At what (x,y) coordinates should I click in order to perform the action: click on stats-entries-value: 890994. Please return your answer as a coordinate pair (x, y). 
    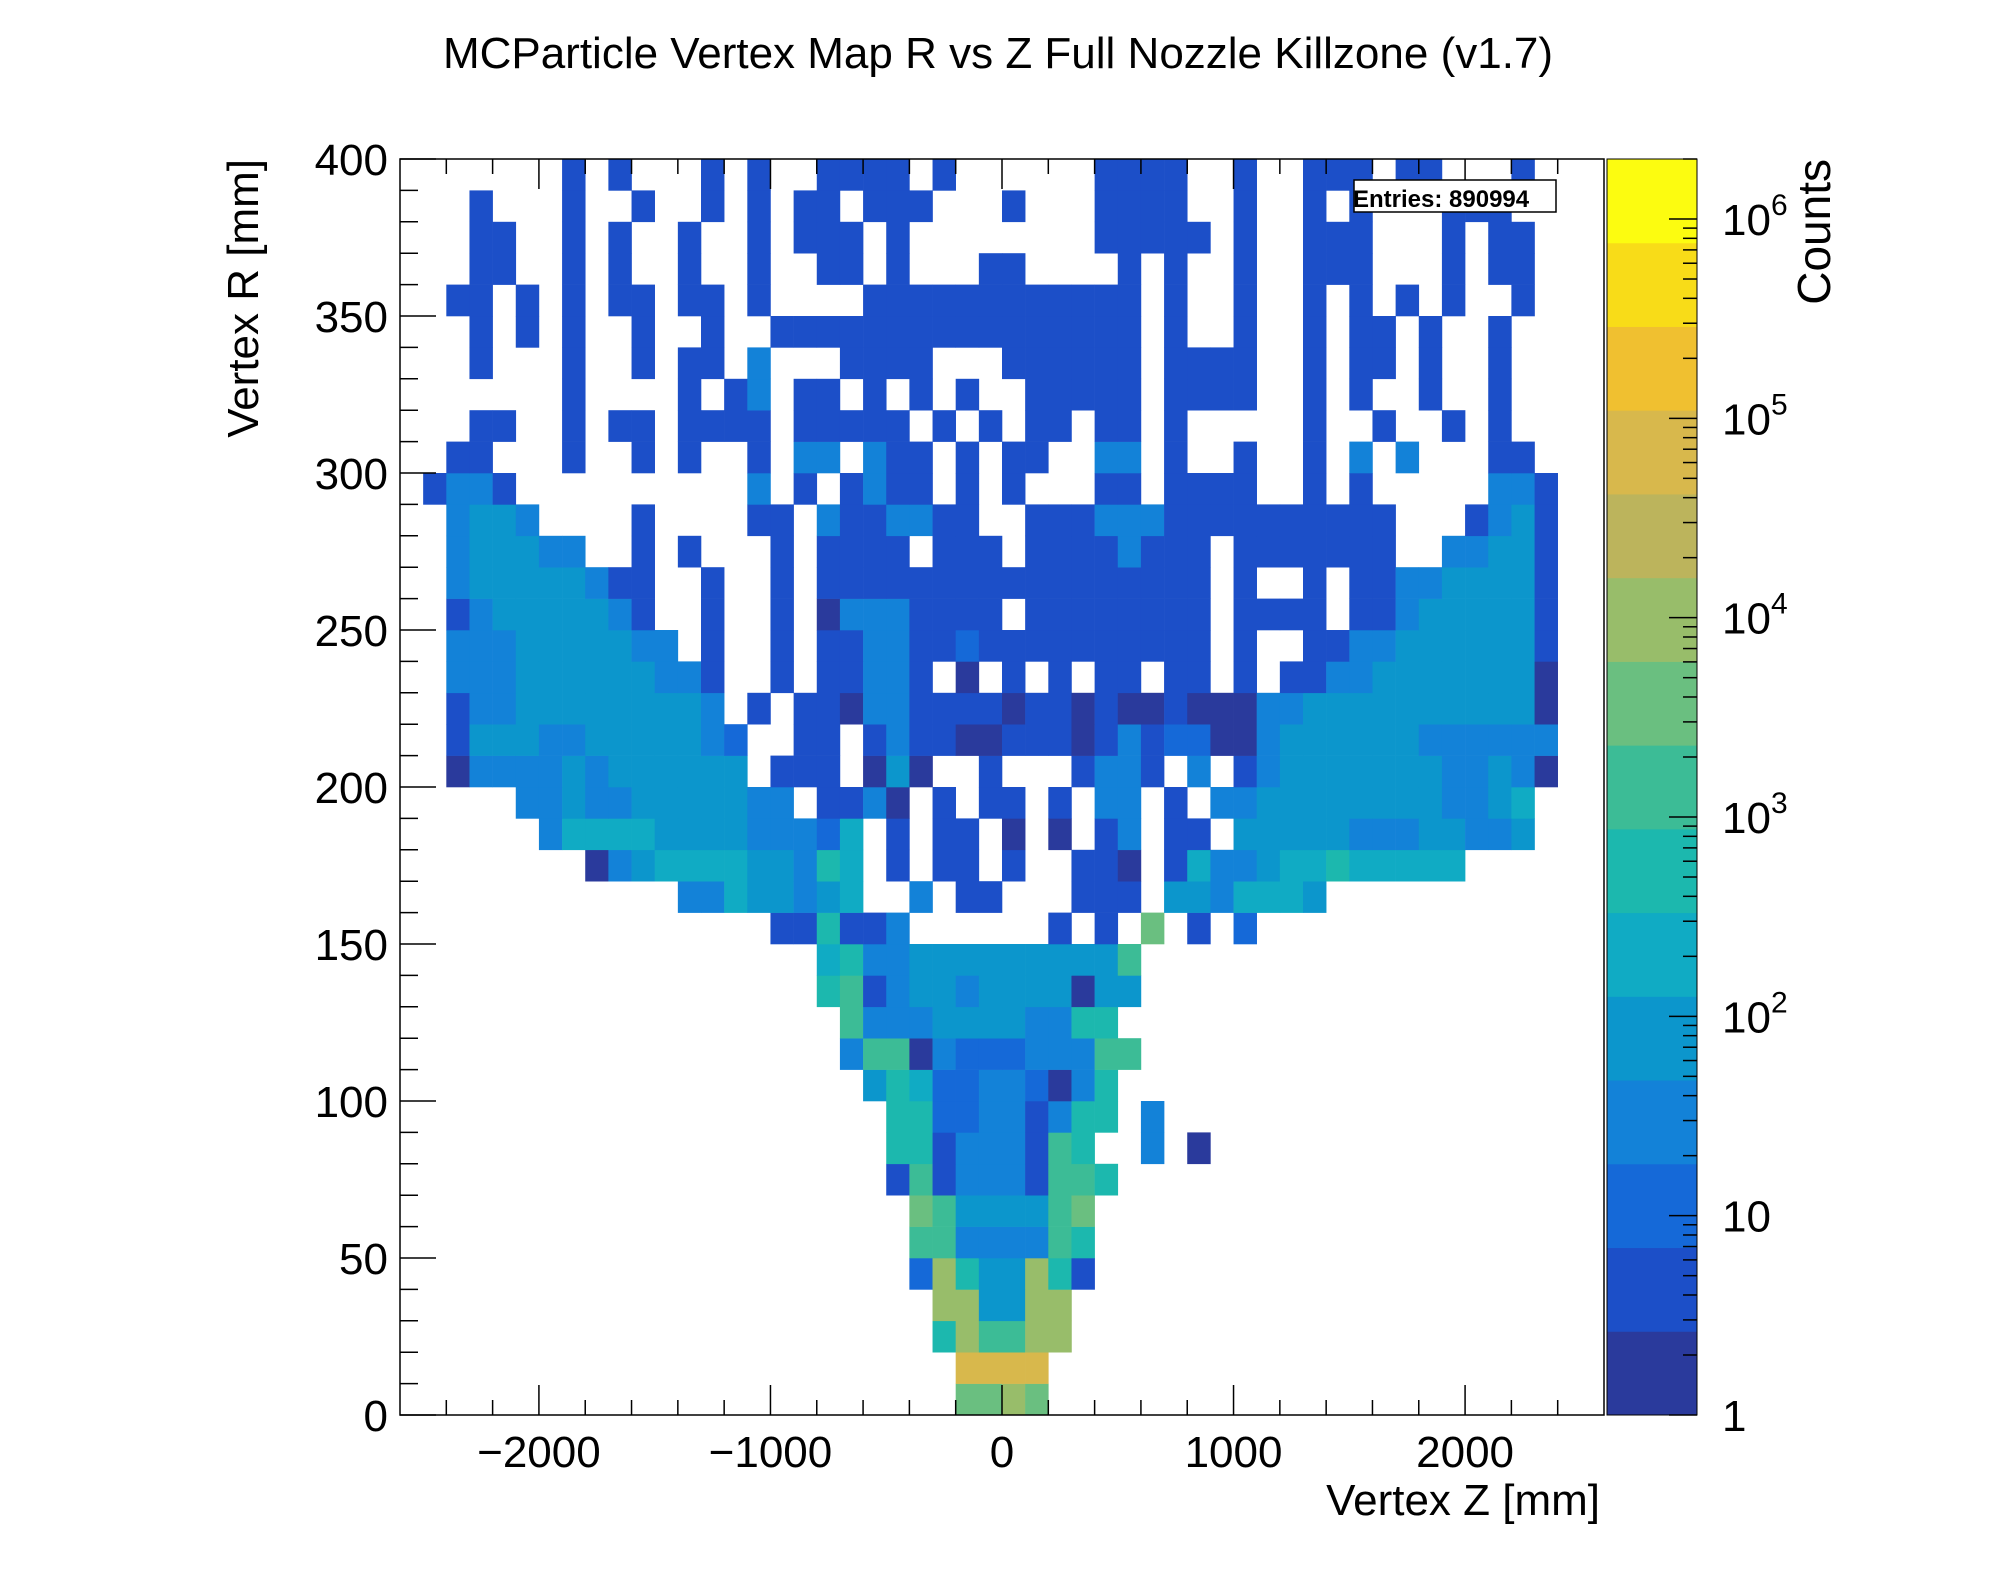
    Looking at the image, I should click on (1489, 199).